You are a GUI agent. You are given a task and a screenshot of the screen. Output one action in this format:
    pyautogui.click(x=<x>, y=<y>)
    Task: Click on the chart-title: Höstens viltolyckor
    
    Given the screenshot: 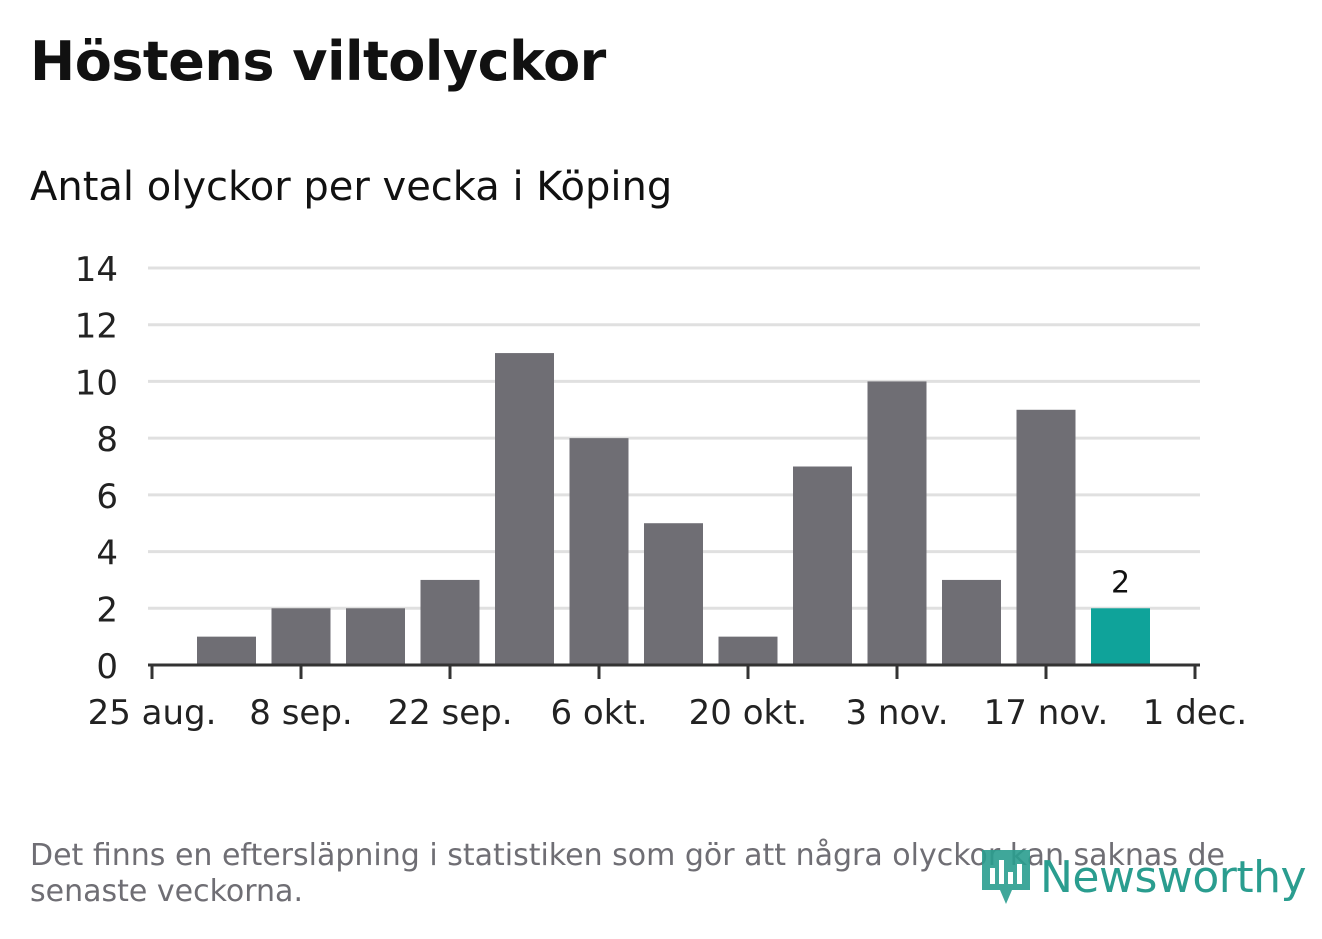 What is the action you would take?
    pyautogui.click(x=318, y=61)
    